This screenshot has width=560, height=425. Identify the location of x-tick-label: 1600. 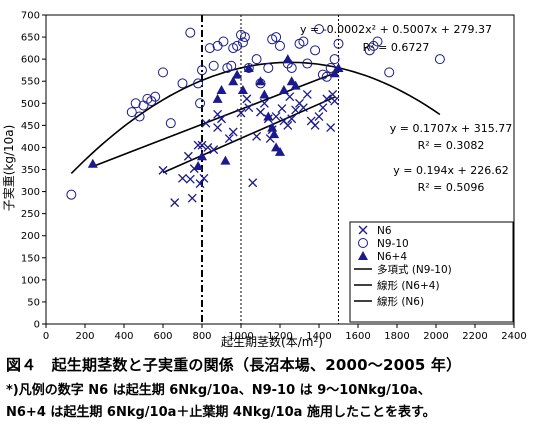
(357, 336).